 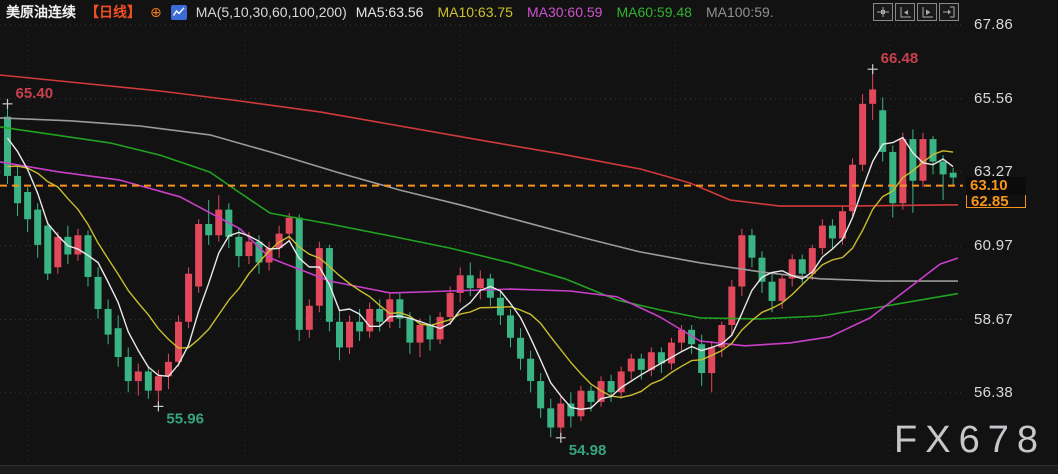 I want to click on symbol-name: 美原油连续, so click(x=41, y=12).